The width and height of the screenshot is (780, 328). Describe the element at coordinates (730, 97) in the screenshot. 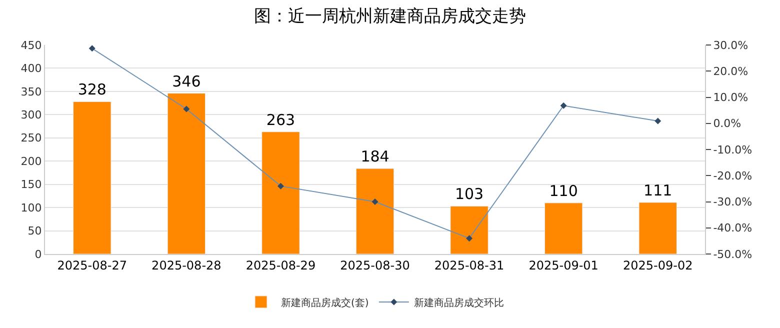

I see `y2-tick-label: 10.0%` at that location.